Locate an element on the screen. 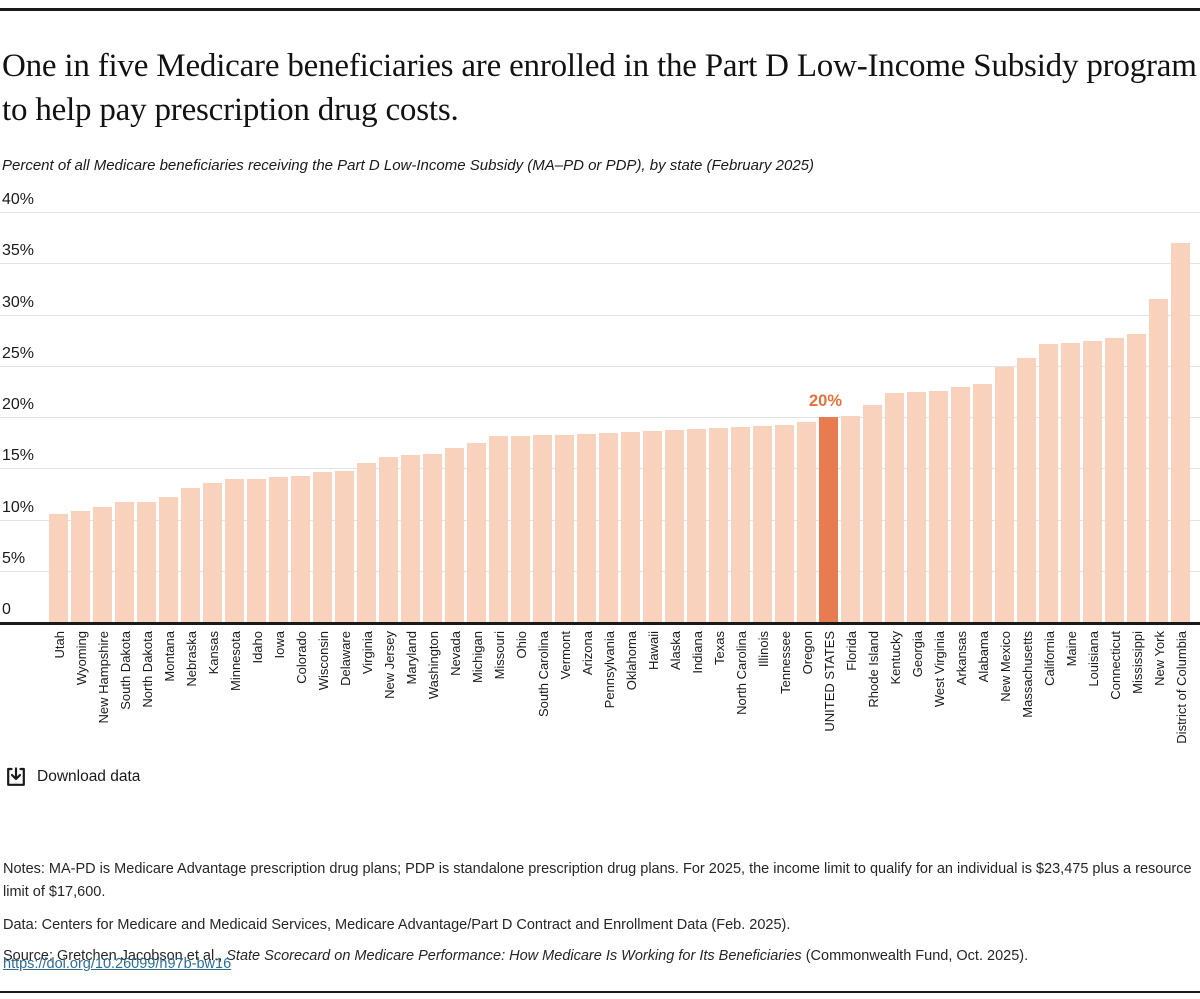 The image size is (1200, 999). x-axis-label: Nevada is located at coordinates (455, 653).